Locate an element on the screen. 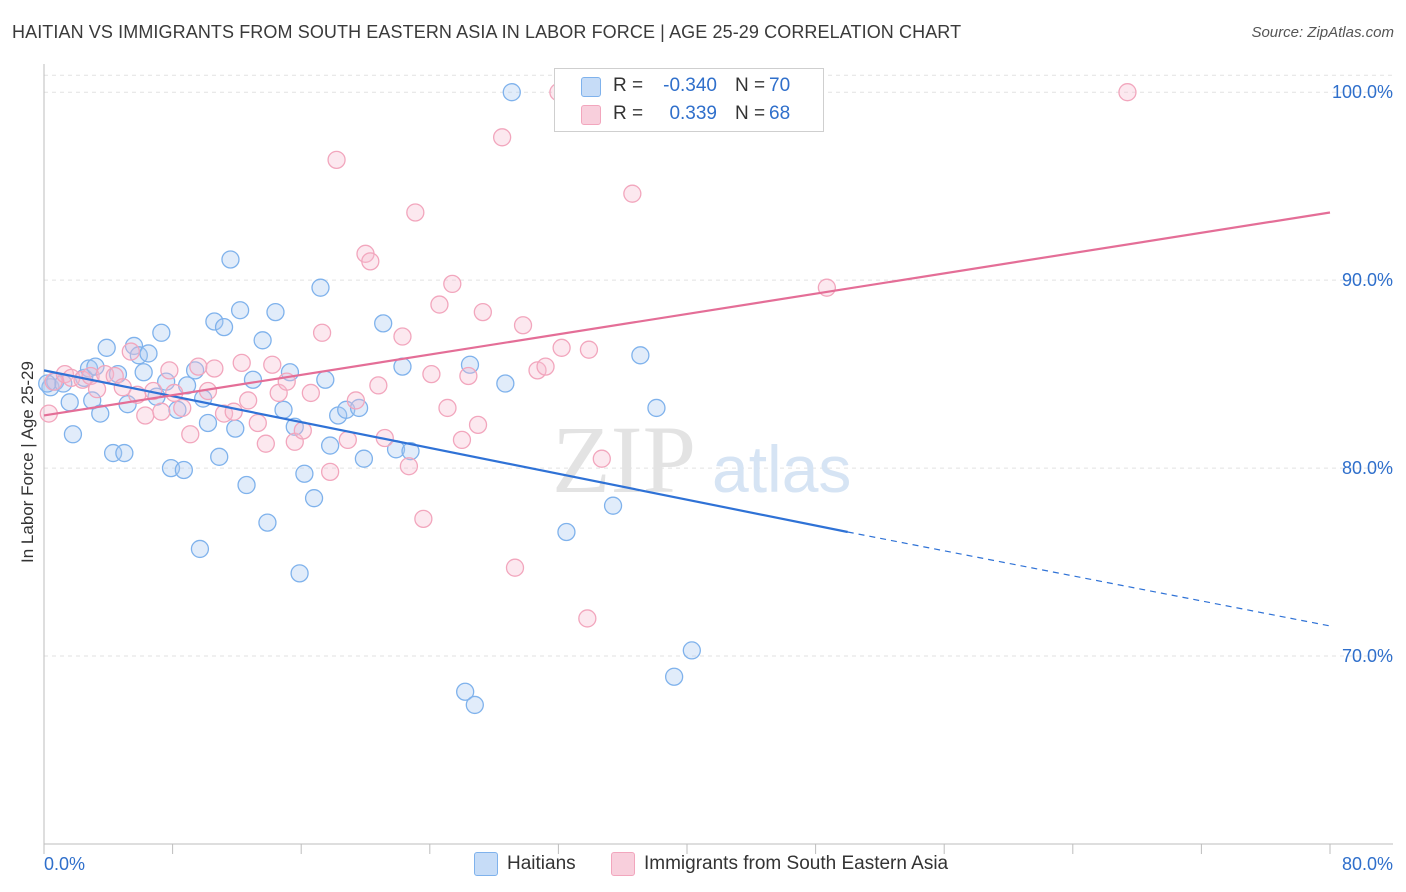 This screenshot has width=1406, height=892. legend-row-haitians: R = -0.340 N = 70 is located at coordinates (689, 86).